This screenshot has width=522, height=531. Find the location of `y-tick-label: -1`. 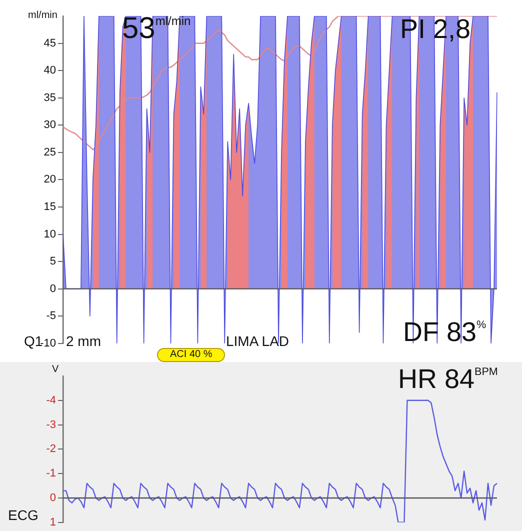

y-tick-label: -1 is located at coordinates (51, 474).